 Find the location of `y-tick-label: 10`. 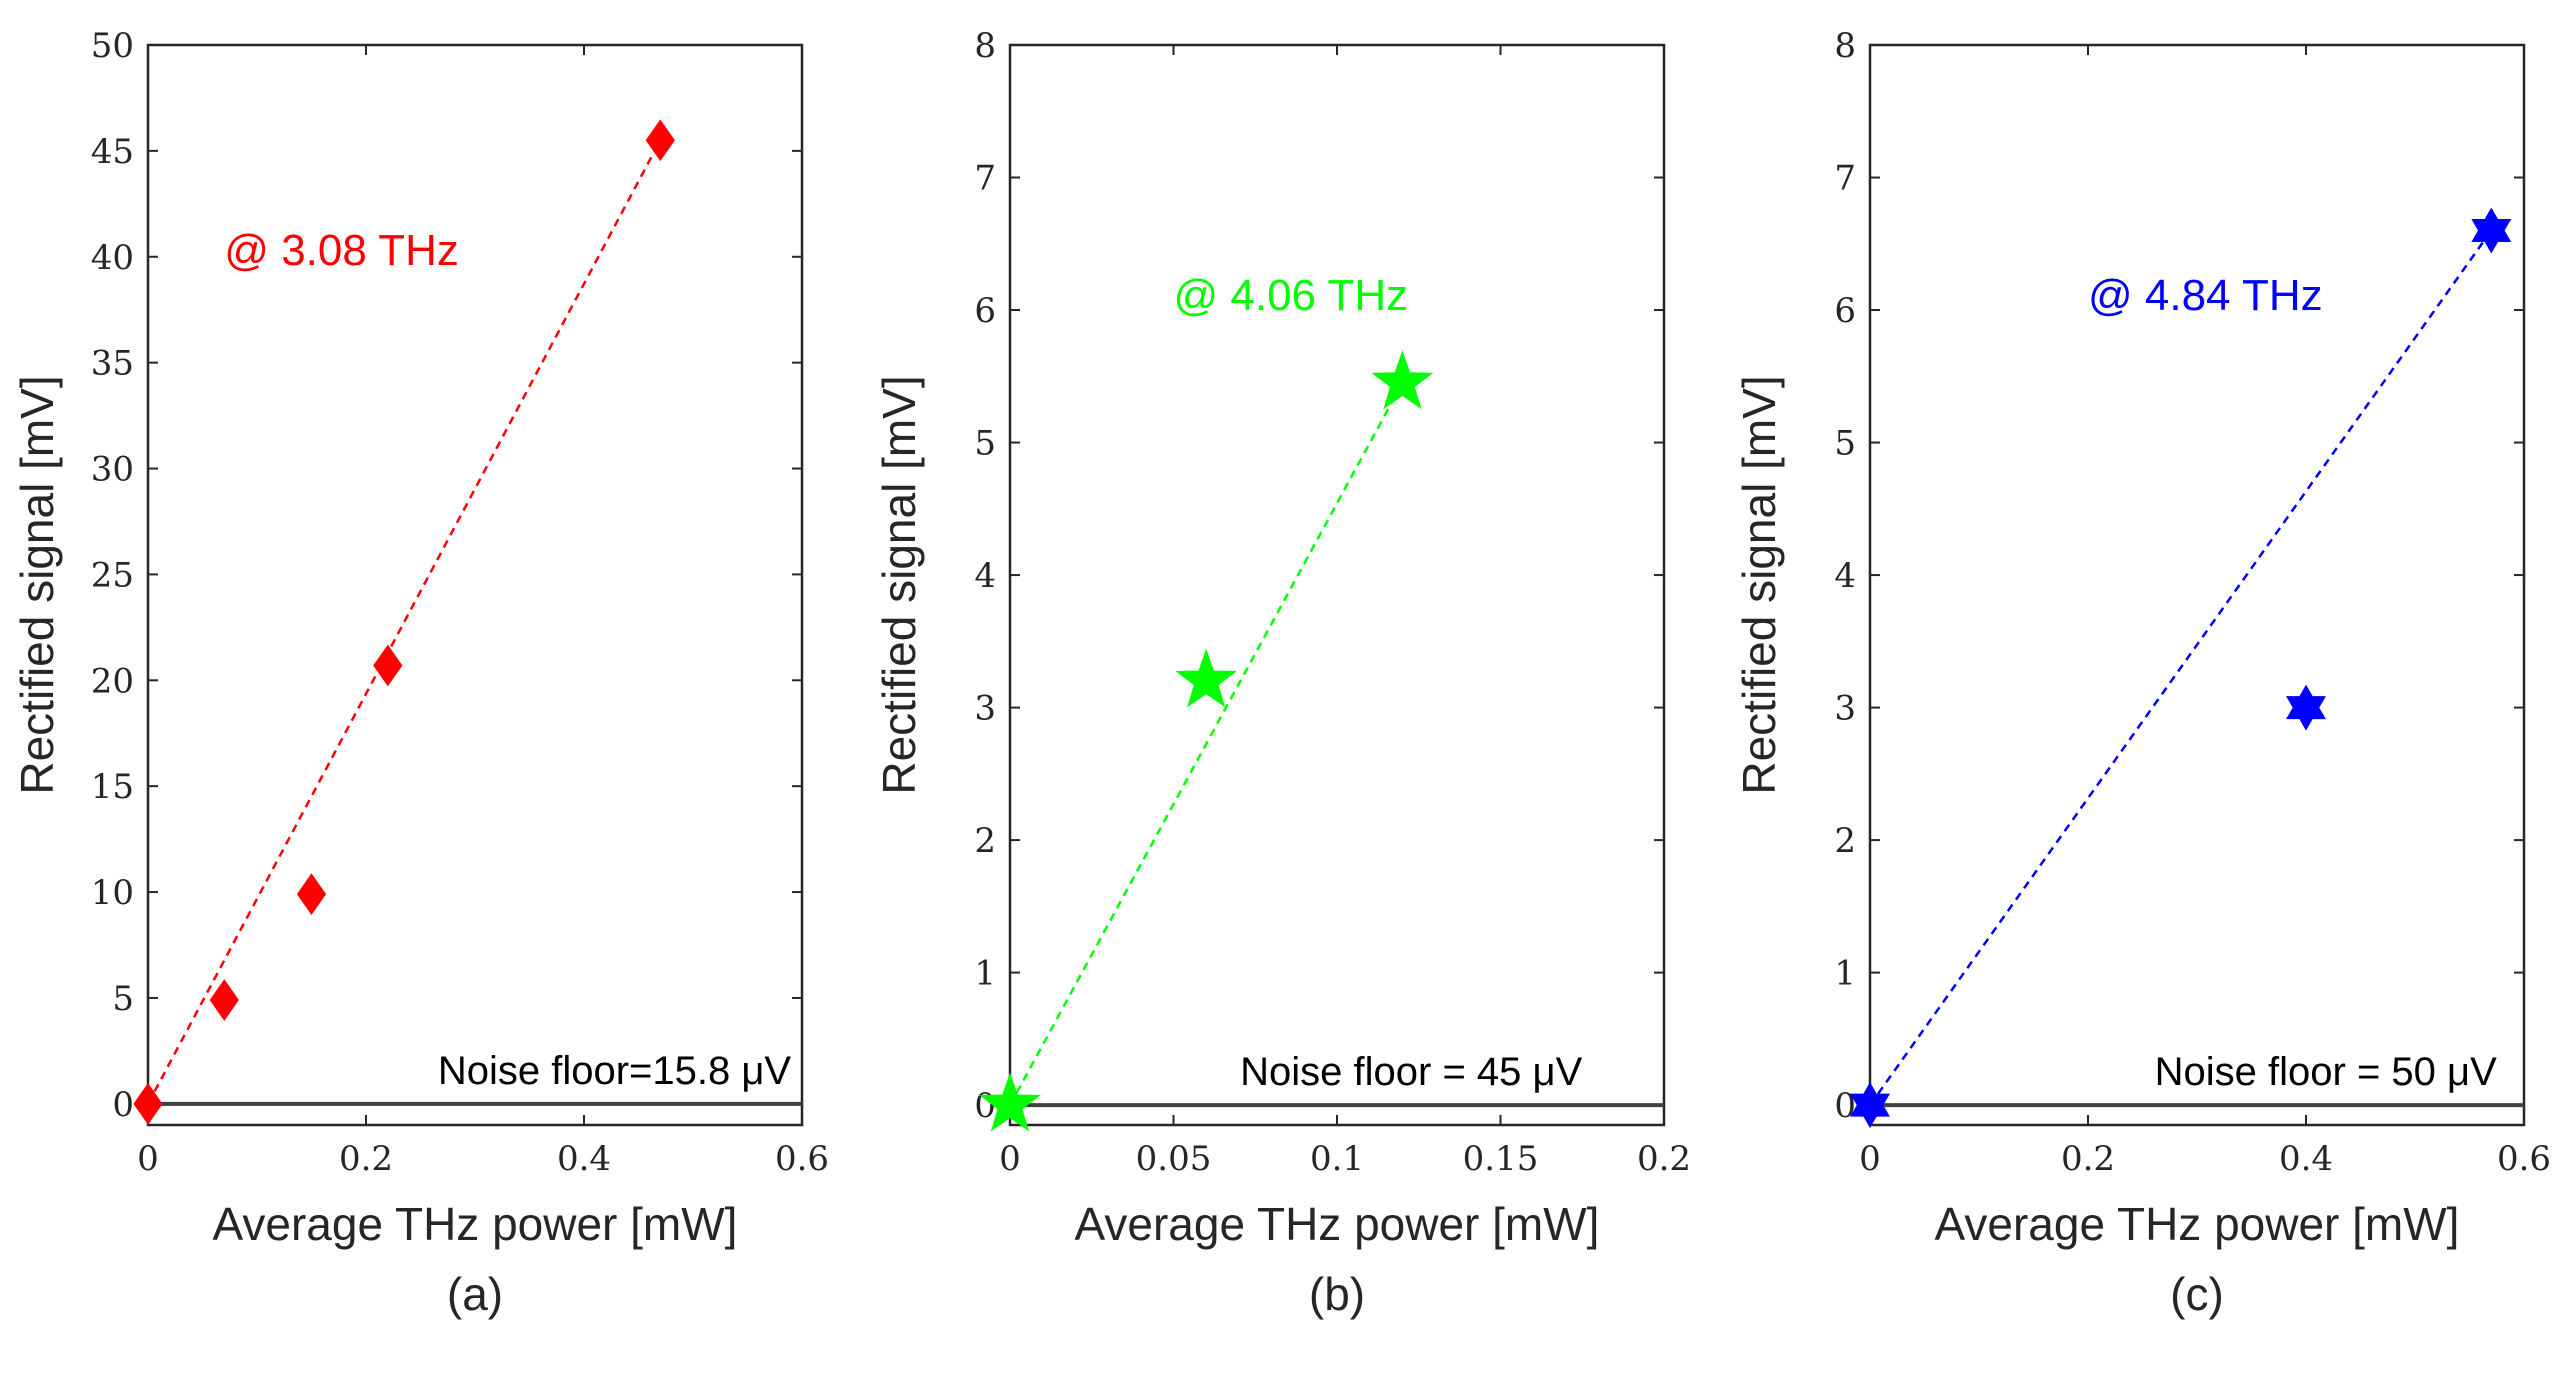

y-tick-label: 10 is located at coordinates (112, 893).